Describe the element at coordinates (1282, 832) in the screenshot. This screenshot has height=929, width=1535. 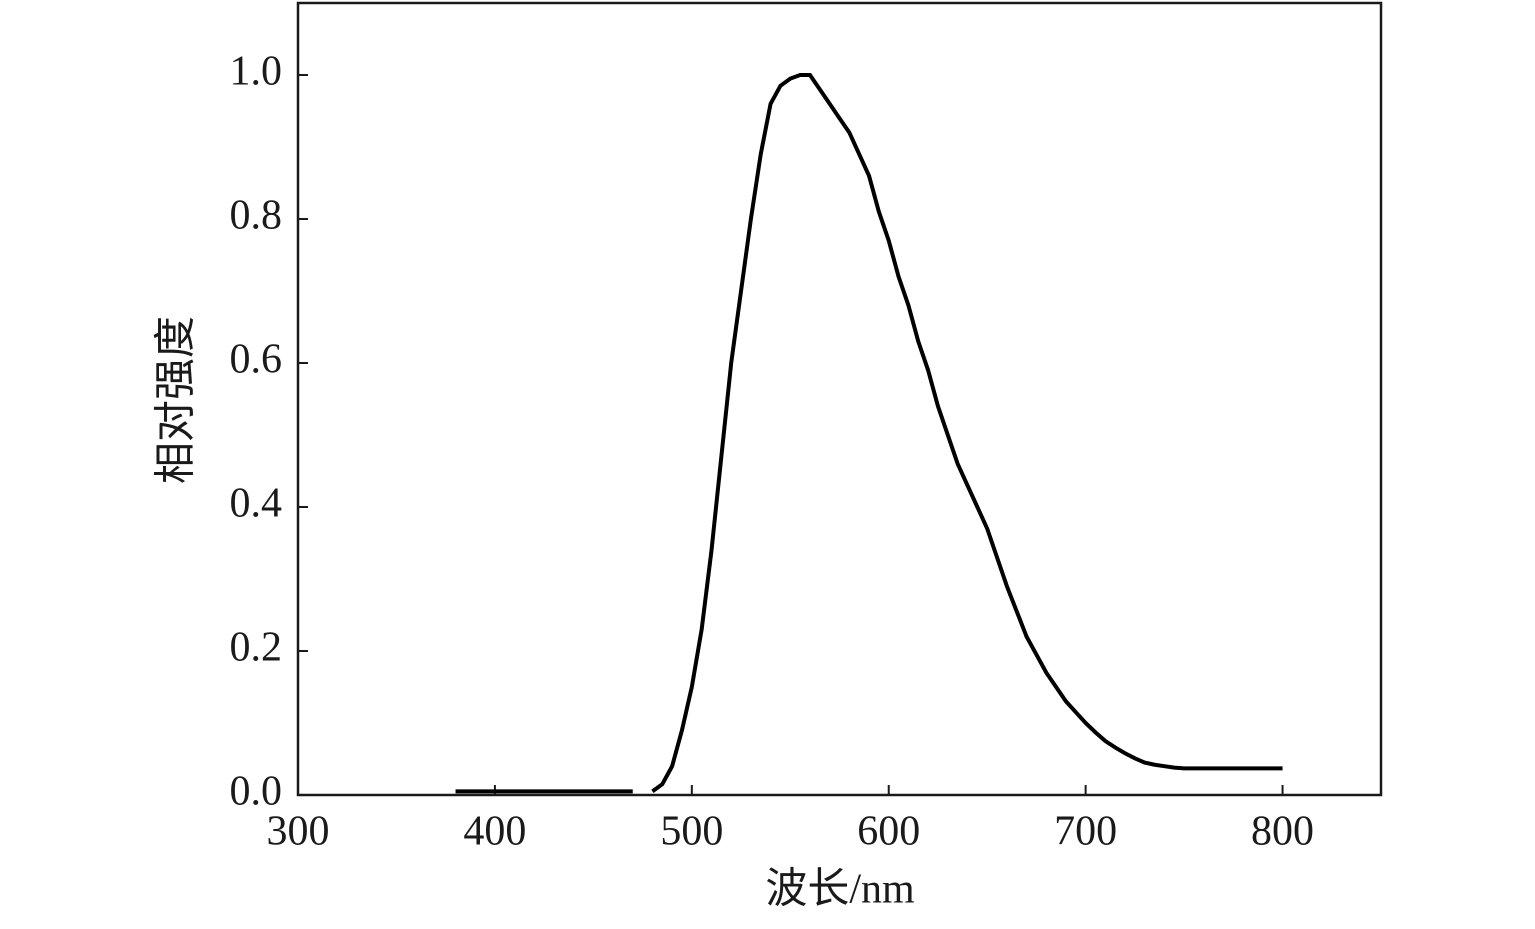
I see `x-tick-label: 800` at that location.